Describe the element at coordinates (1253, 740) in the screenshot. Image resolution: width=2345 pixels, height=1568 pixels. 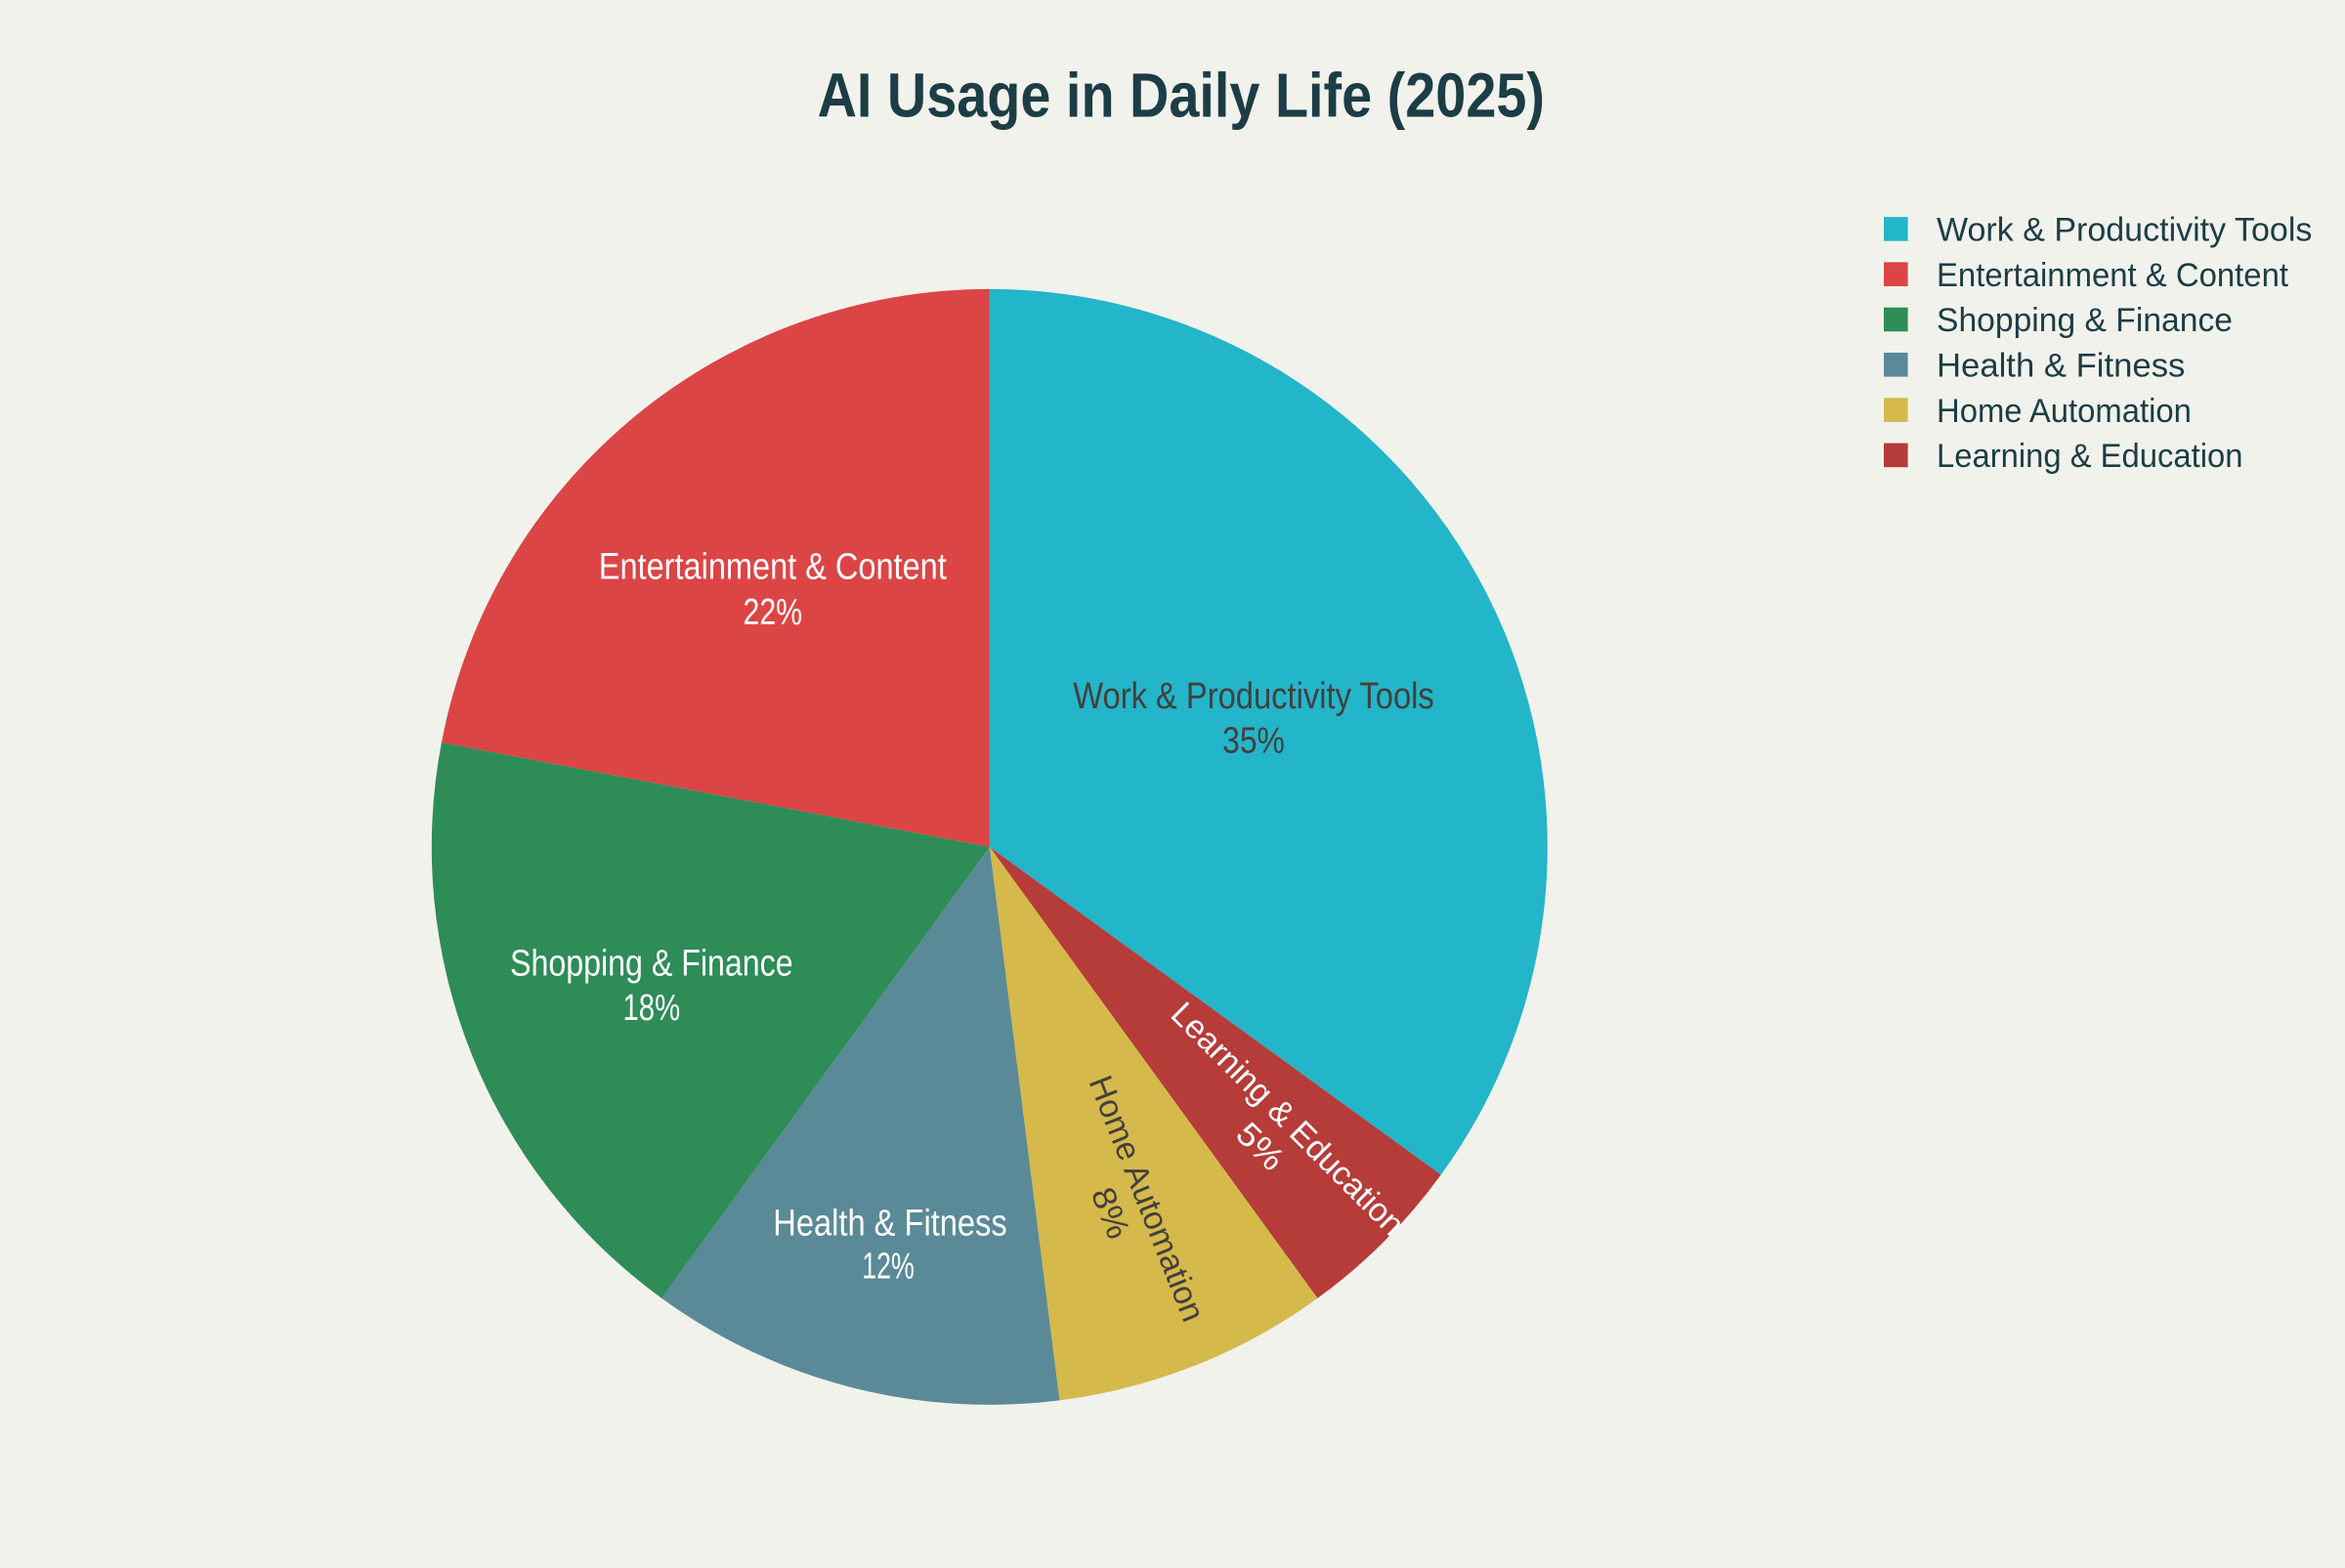
I see `svg-text: 35%` at that location.